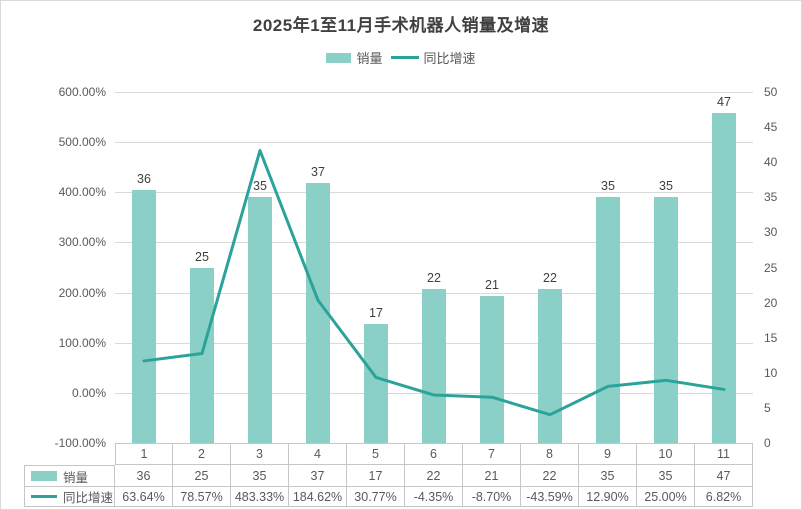  Describe the element at coordinates (80, 443) in the screenshot. I see `left-axis-tick-label: -100.00%` at that location.